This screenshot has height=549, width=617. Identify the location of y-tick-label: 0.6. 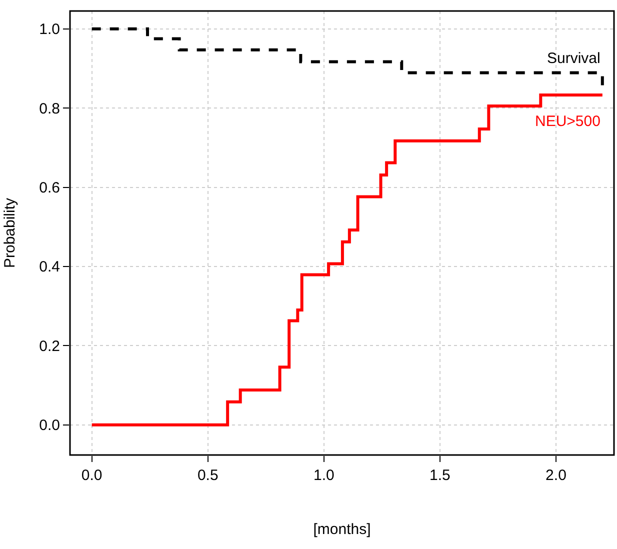
(49, 188).